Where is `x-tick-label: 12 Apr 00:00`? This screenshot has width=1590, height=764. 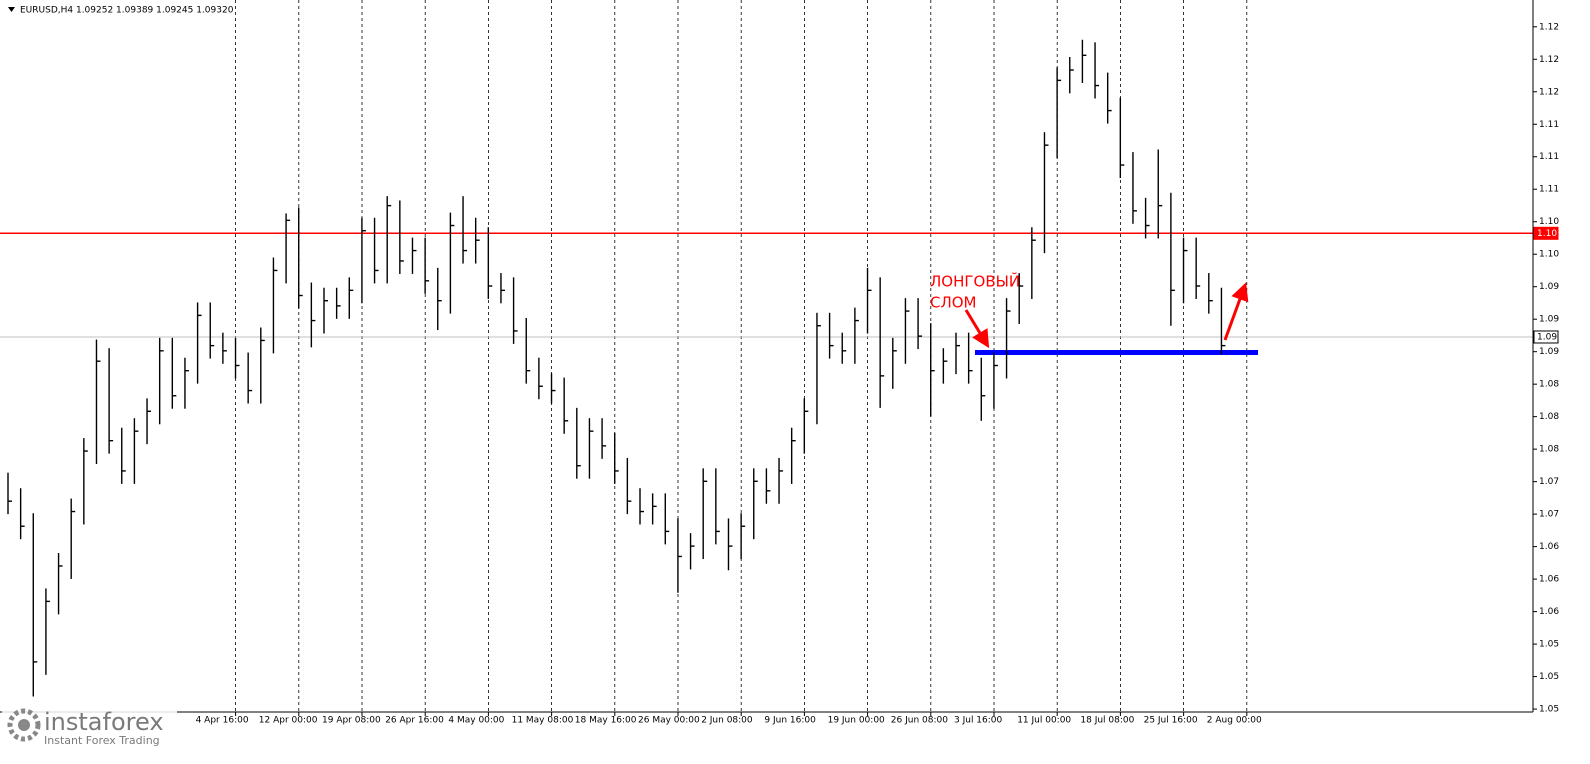
x-tick-label: 12 Apr 00:00 is located at coordinates (288, 721).